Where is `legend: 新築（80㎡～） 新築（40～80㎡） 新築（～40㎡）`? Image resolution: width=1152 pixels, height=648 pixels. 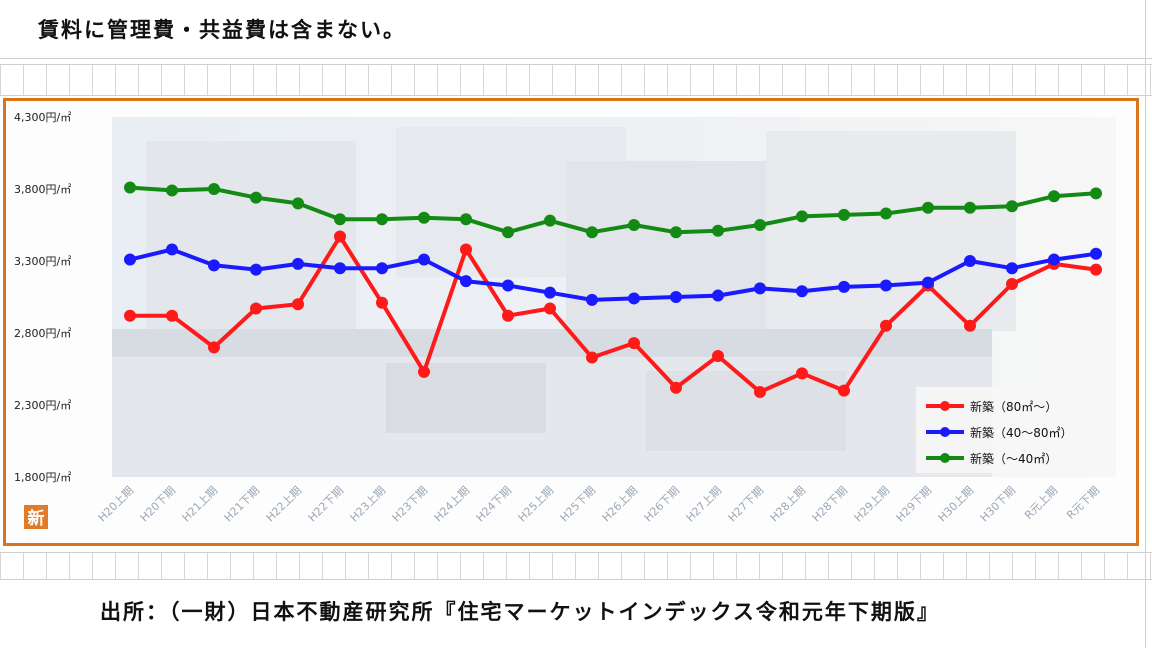
legend: 新築（80㎡～） 新築（40～80㎡） 新築（～40㎡） is located at coordinates (1016, 430).